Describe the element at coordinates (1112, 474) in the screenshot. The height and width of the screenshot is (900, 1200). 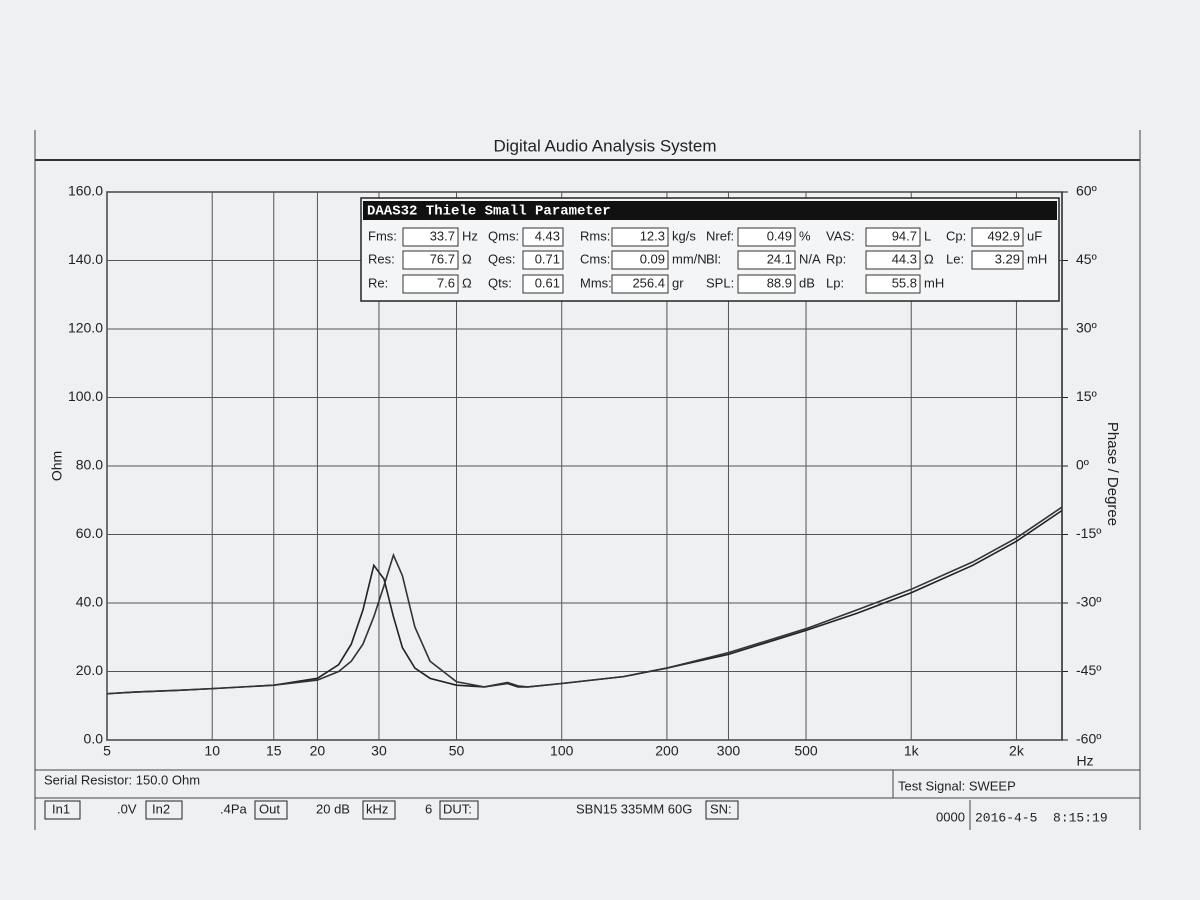
I see `y2-axis-label: Phase / Degree` at that location.